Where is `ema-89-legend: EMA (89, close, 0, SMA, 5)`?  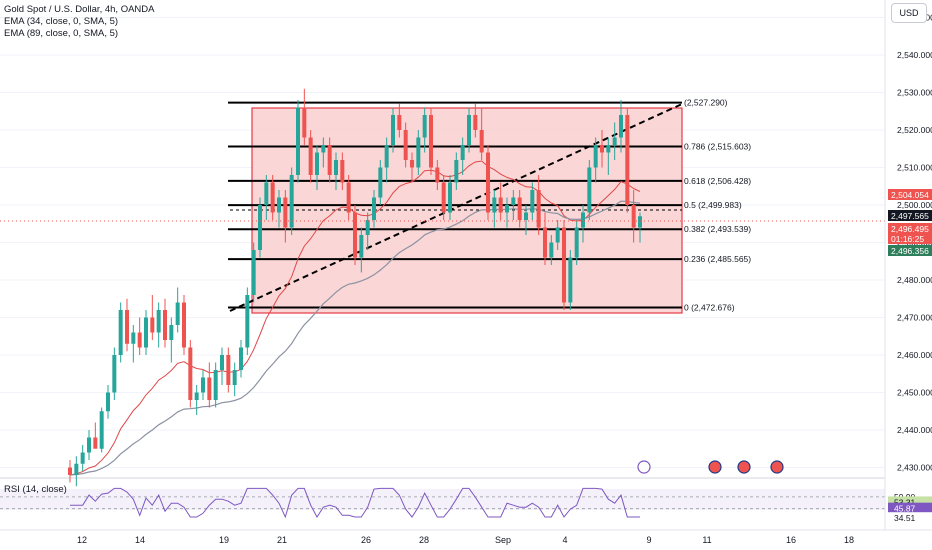 ema-89-legend: EMA (89, close, 0, SMA, 5) is located at coordinates (61, 33).